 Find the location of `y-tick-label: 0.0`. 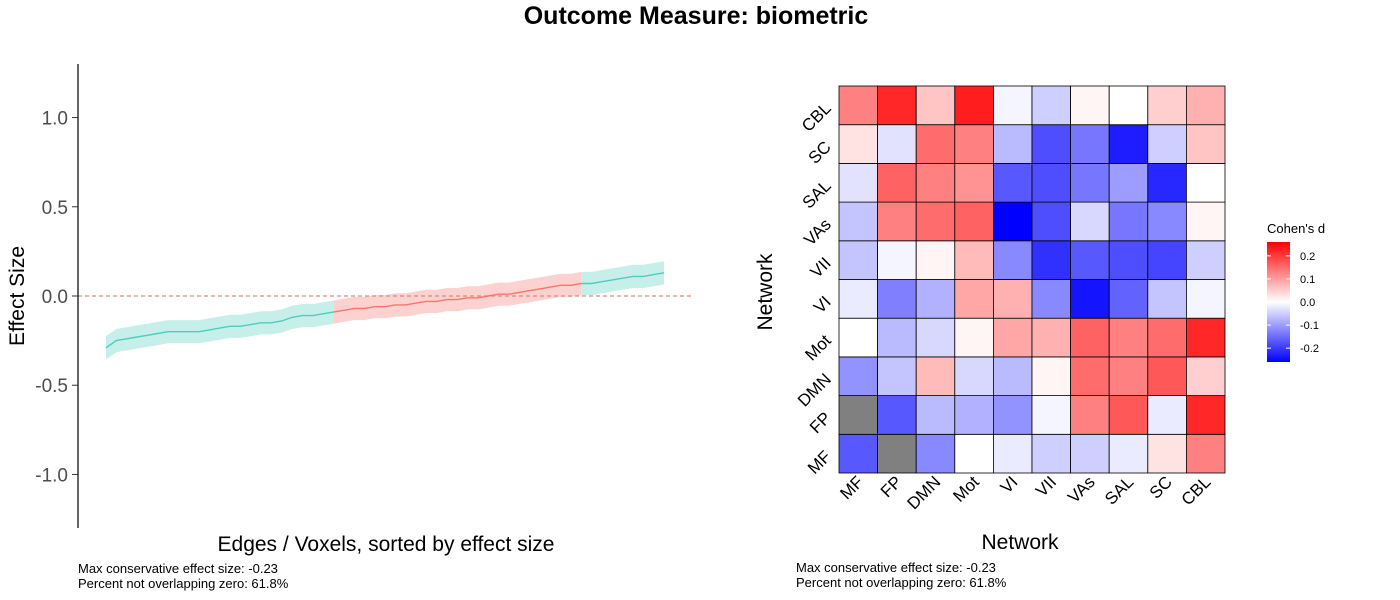

y-tick-label: 0.0 is located at coordinates (55, 297).